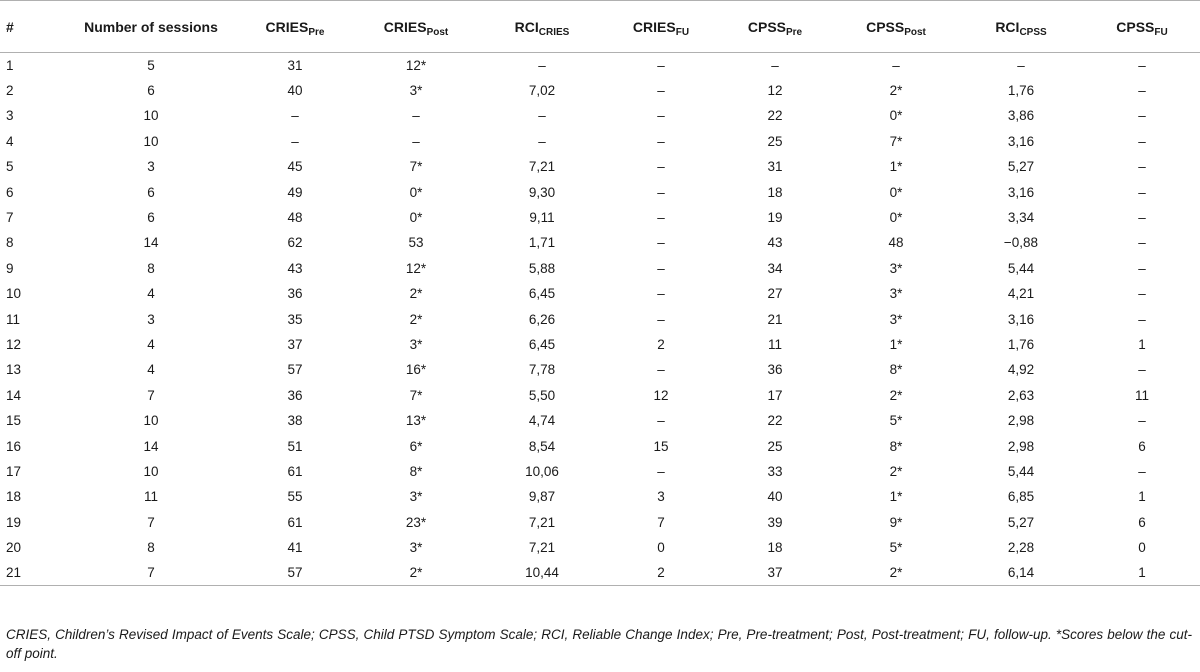 The width and height of the screenshot is (1200, 672). What do you see at coordinates (600, 217) in the screenshot?
I see `table-row: 7 6 48 0* 9,11 – 19 0* 3,34 –` at bounding box center [600, 217].